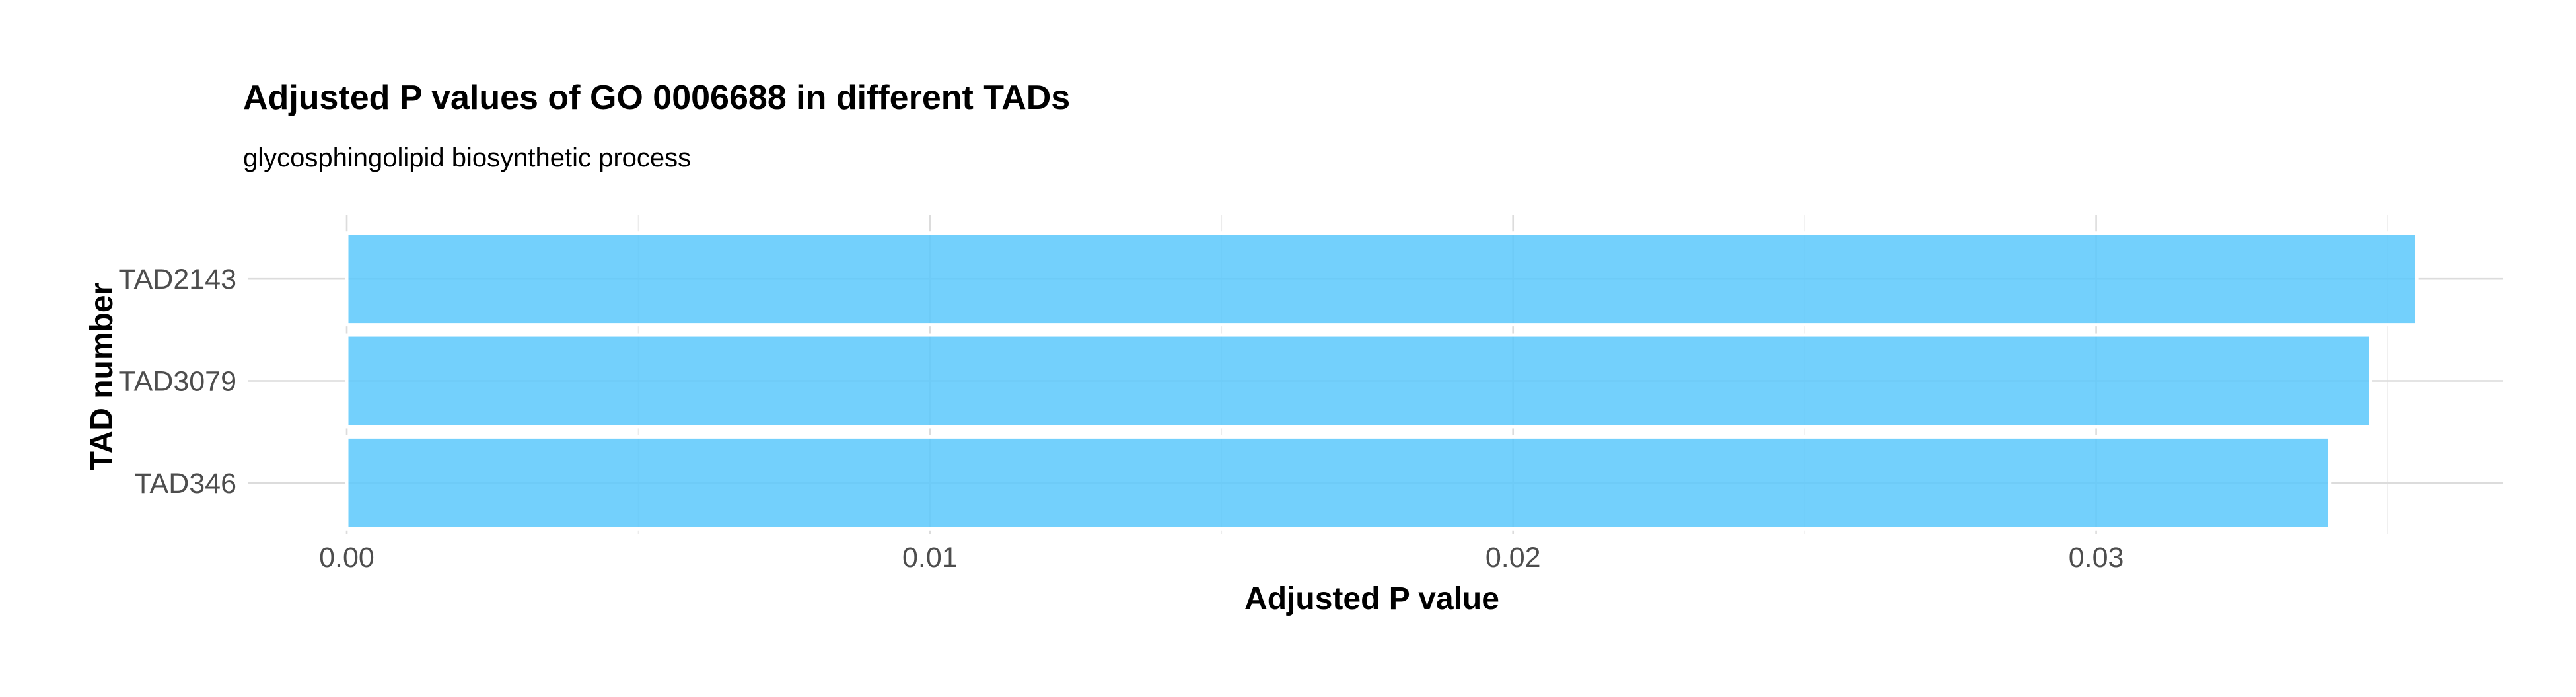  What do you see at coordinates (102, 376) in the screenshot?
I see `y-axis-label: TAD number` at bounding box center [102, 376].